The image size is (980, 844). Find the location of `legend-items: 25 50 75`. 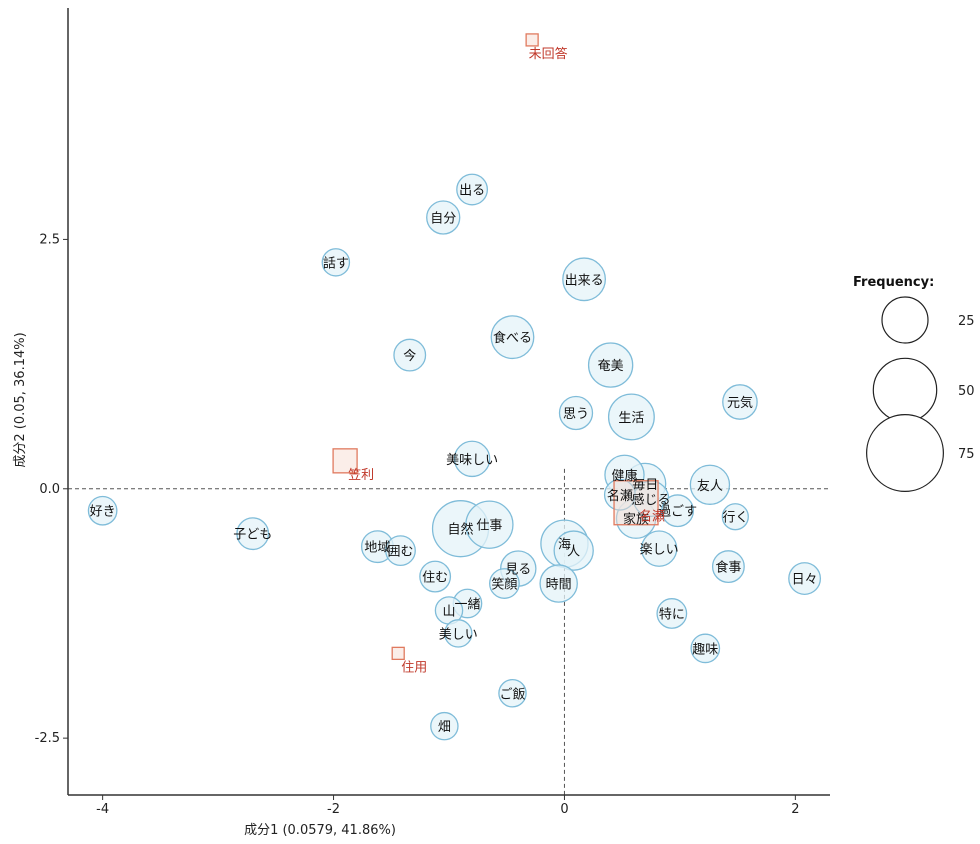

legend-items: 25 50 75 is located at coordinates (920, 394).